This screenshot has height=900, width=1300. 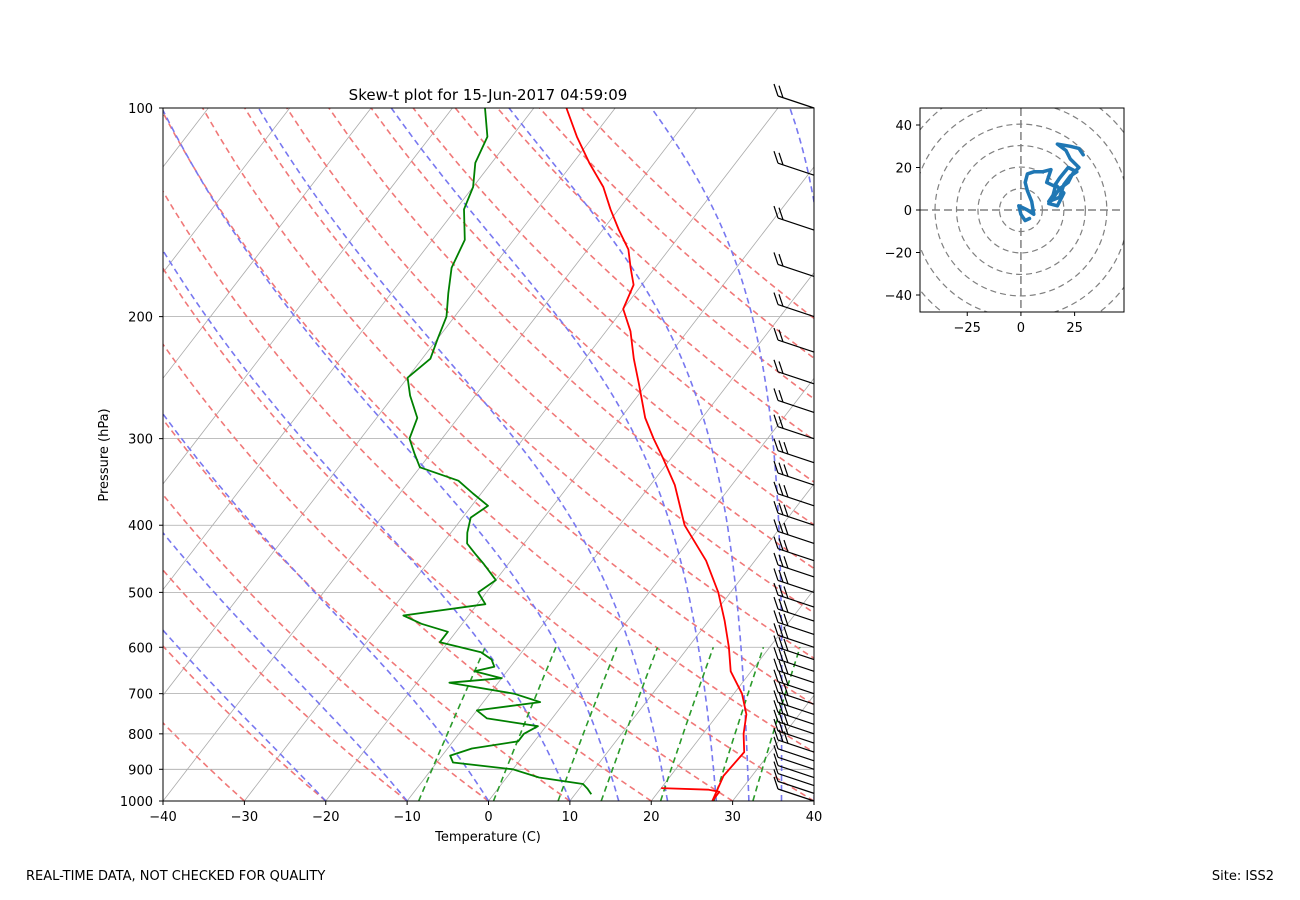 What do you see at coordinates (967, 328) in the screenshot?
I see `hodograph-x-tick-label: −25` at bounding box center [967, 328].